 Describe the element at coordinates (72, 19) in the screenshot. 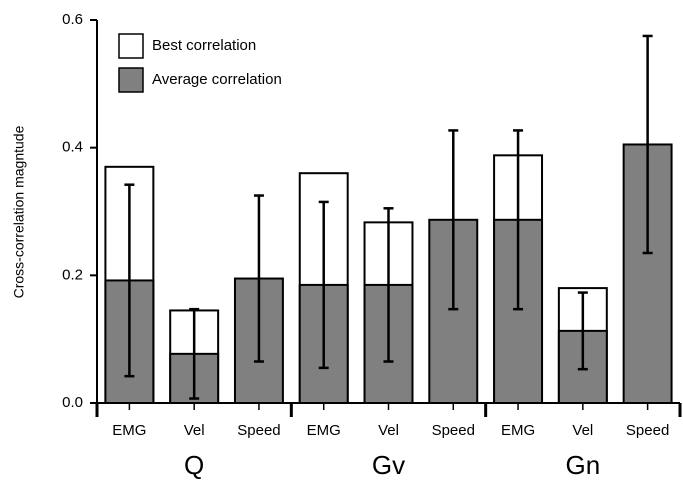

I see `y-tick-label: 0.6` at that location.